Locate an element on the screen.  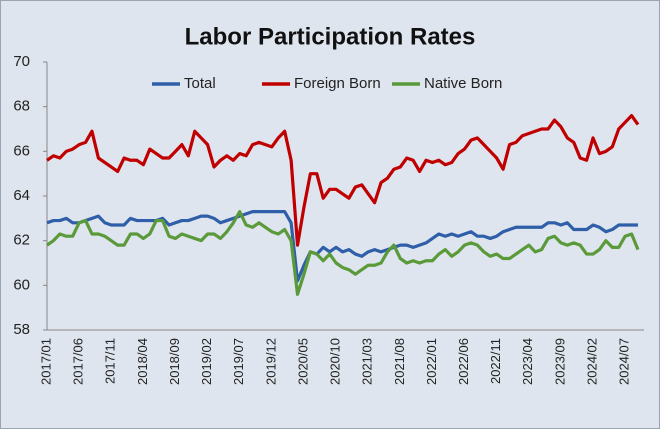
x-tick-label: 2022/01 is located at coordinates (431, 361).